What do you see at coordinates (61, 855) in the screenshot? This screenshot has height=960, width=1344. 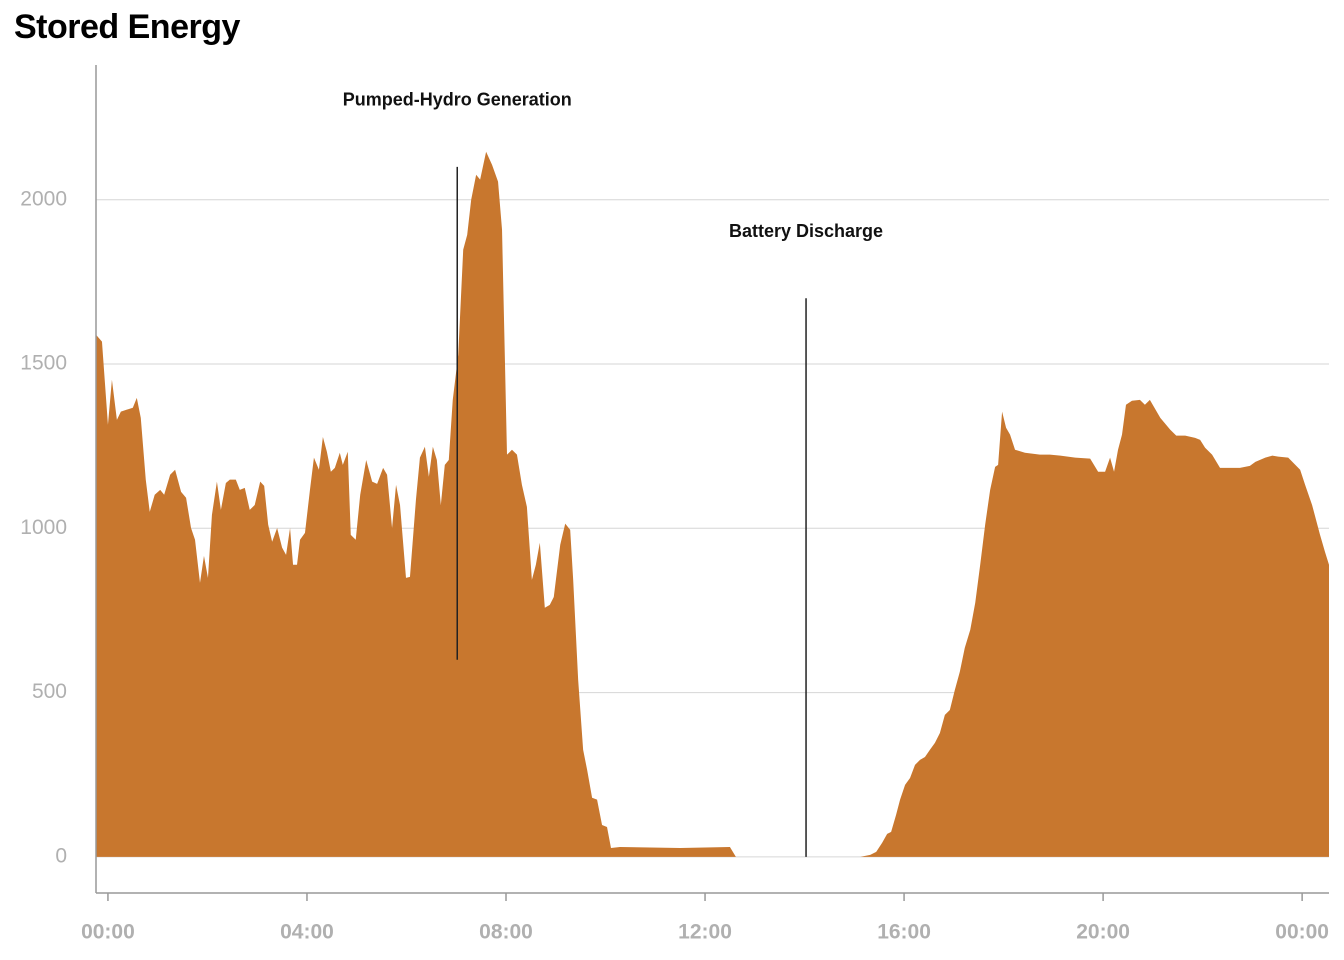 I see `y-tick-label: 0` at bounding box center [61, 855].